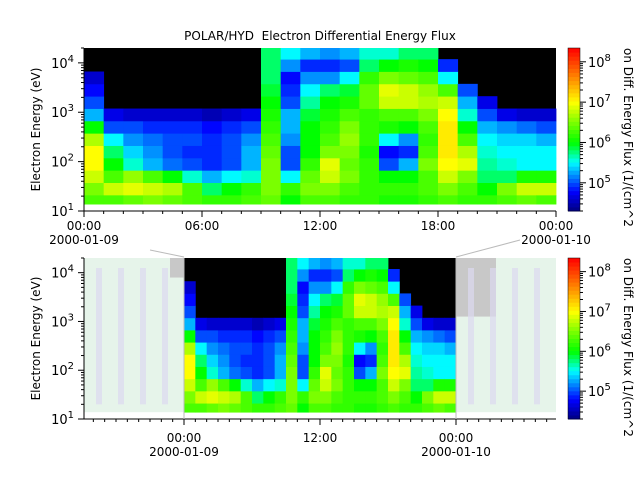 This screenshot has height=484, width=640. What do you see at coordinates (36, 130) in the screenshot?
I see `y-axis-label: Electron Energy (eV)` at bounding box center [36, 130].